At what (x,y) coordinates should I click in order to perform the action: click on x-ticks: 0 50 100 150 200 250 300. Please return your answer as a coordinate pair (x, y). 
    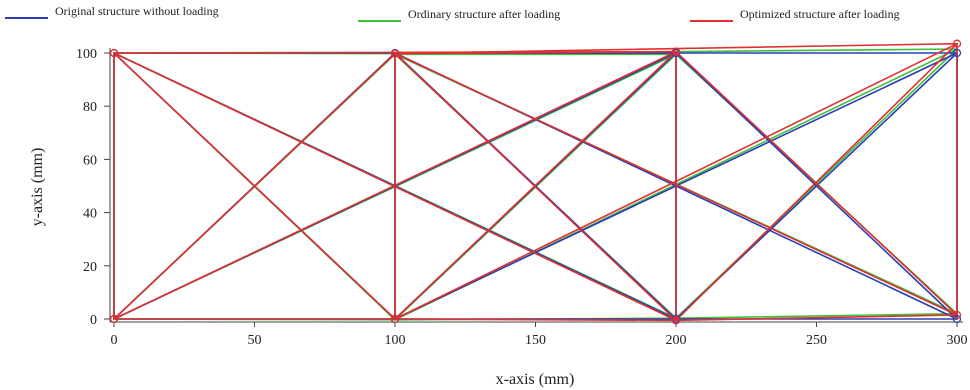
    Looking at the image, I should click on (539, 335).